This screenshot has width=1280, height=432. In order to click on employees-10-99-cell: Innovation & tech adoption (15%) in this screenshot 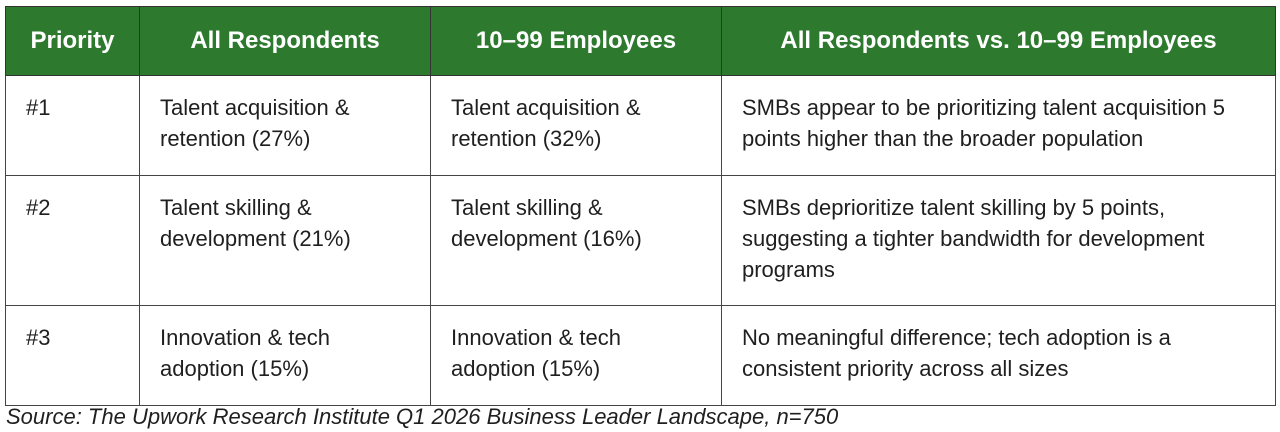, I will do `click(576, 355)`.